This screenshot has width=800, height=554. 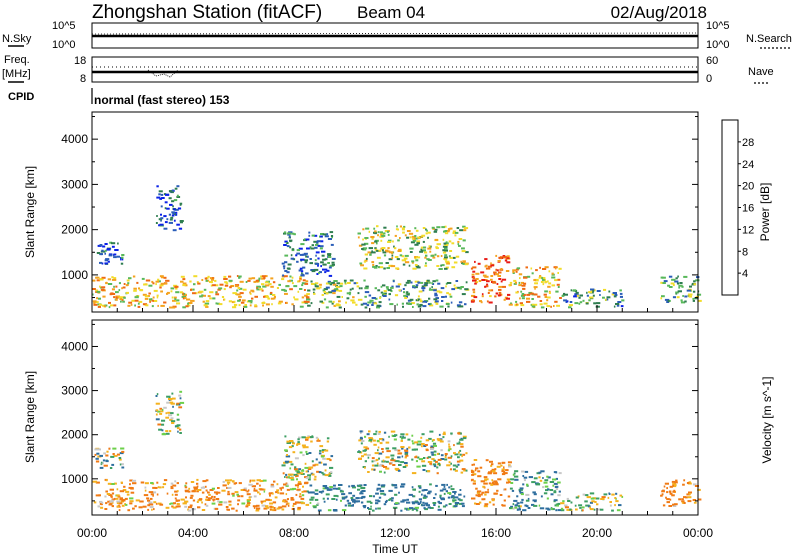 I want to click on power-colorbar-label-3: 16, so click(x=748, y=209).